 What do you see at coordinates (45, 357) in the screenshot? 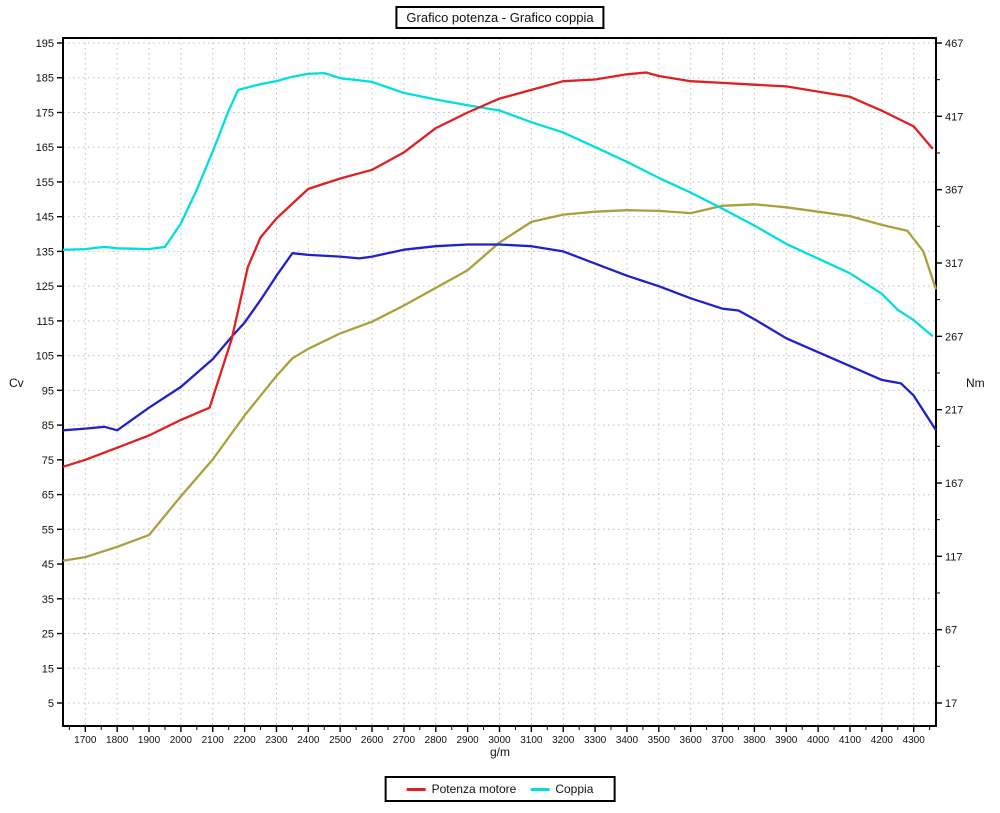
I see `left-axis-tick-label: 105` at bounding box center [45, 357].